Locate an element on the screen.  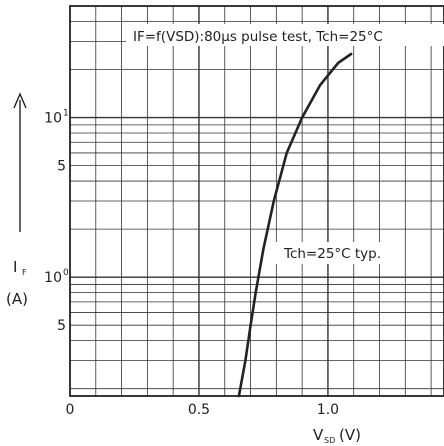
y-tick-label: 10 1 is located at coordinates (56, 118).